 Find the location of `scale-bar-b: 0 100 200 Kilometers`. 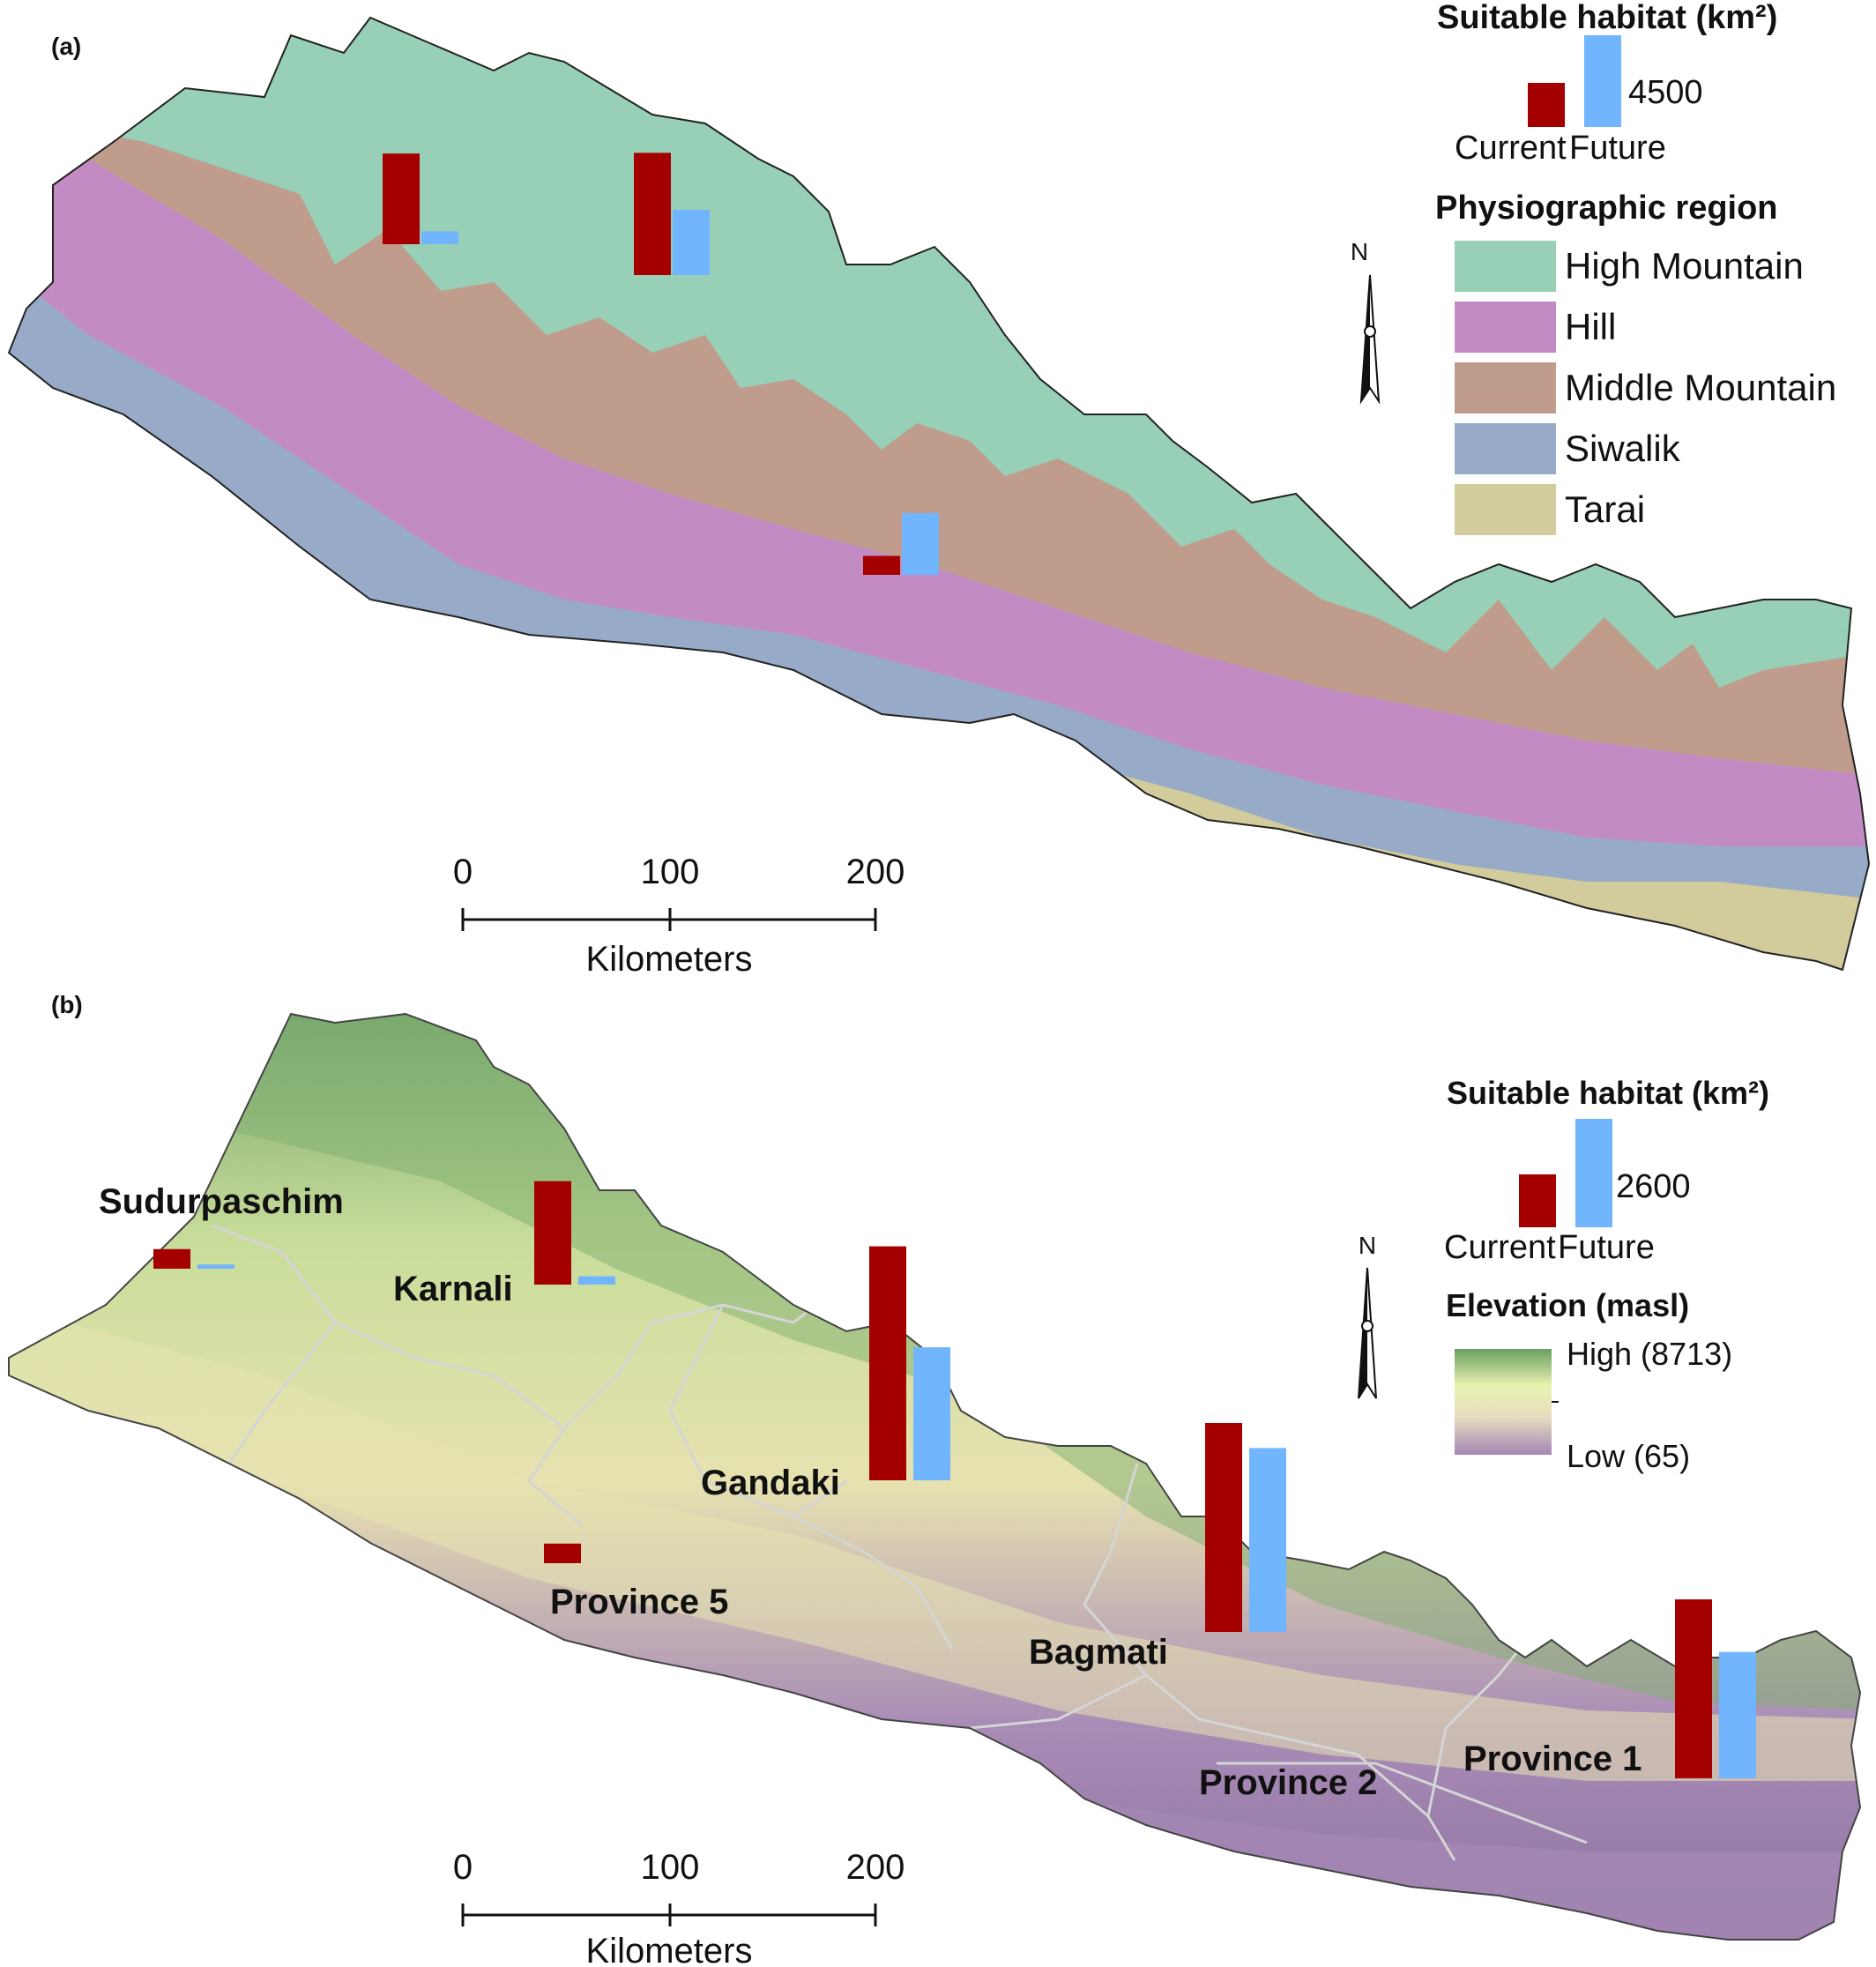

scale-bar-b: 0 100 200 Kilometers is located at coordinates (679, 1908).